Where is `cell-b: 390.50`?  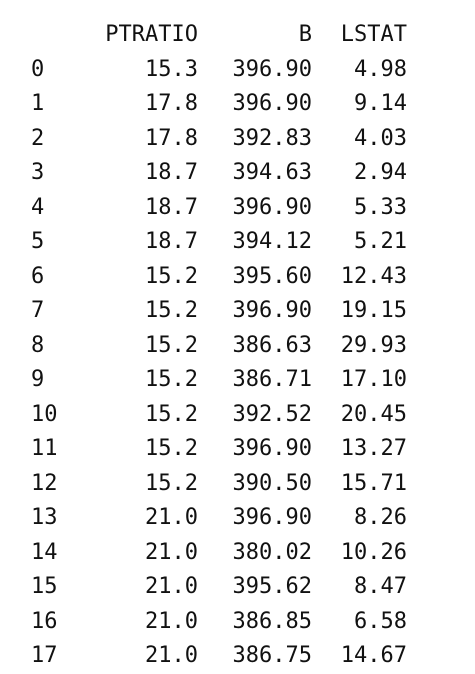
cell-b: 390.50 is located at coordinates (272, 483).